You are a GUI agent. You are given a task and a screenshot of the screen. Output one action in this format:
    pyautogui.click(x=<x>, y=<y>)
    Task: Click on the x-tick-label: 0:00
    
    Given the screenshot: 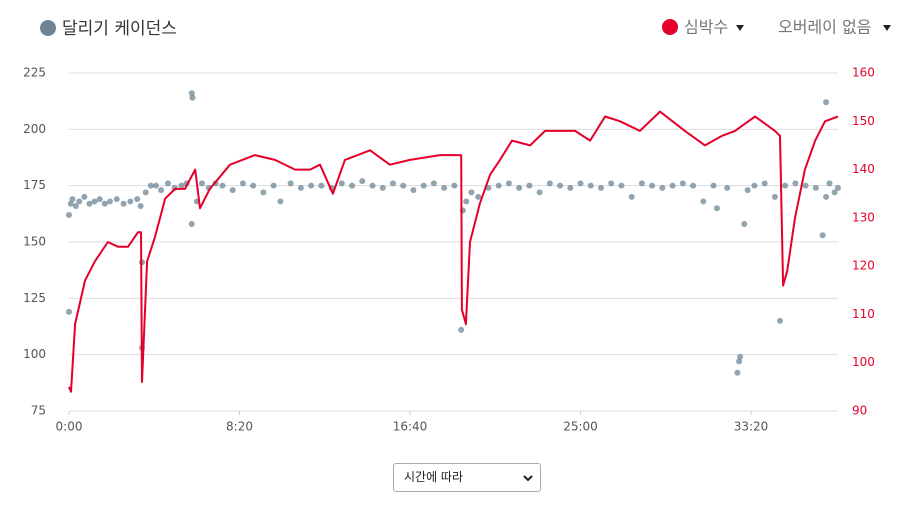 What is the action you would take?
    pyautogui.click(x=69, y=427)
    